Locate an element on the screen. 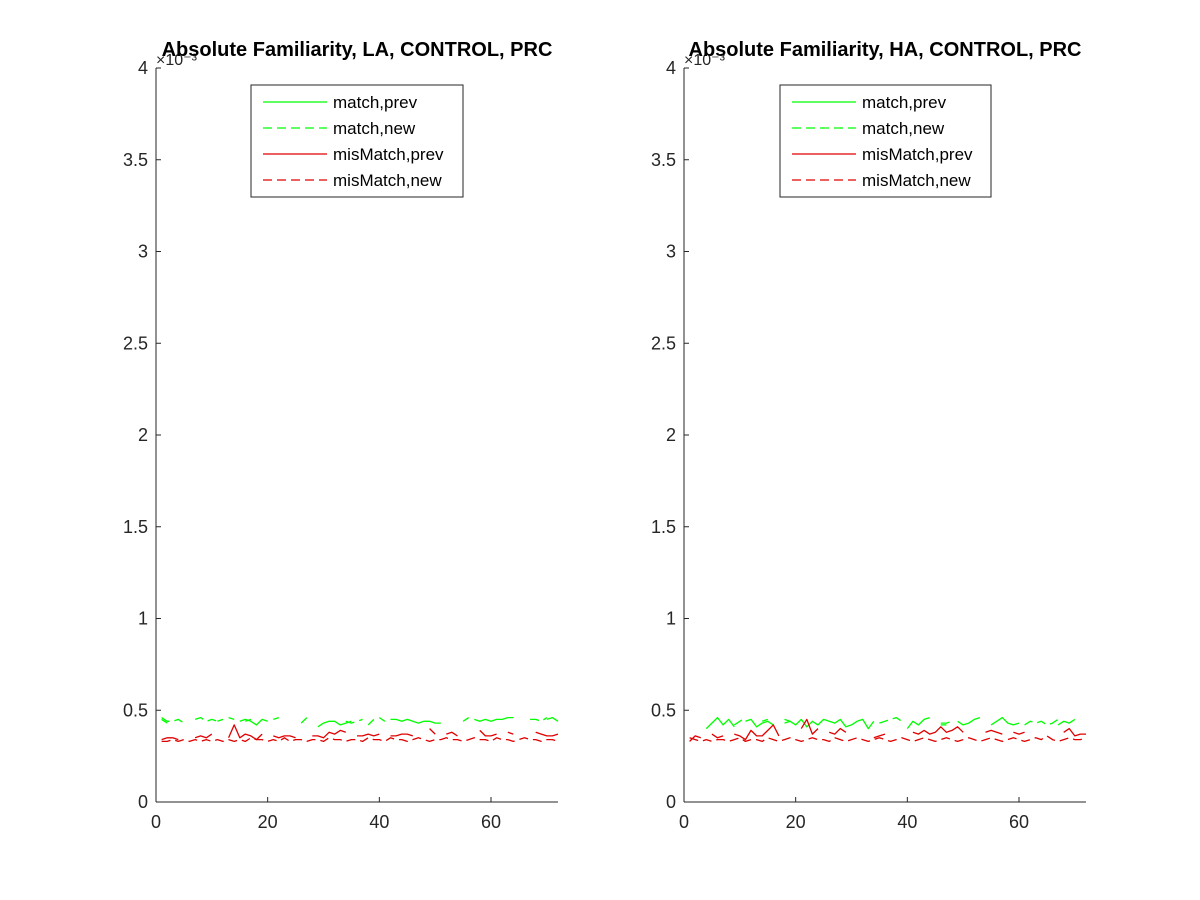 This screenshot has width=1200, height=900. chart-title: Absolute Familiarity, HA, CONTROL, PRC is located at coordinates (885, 50).